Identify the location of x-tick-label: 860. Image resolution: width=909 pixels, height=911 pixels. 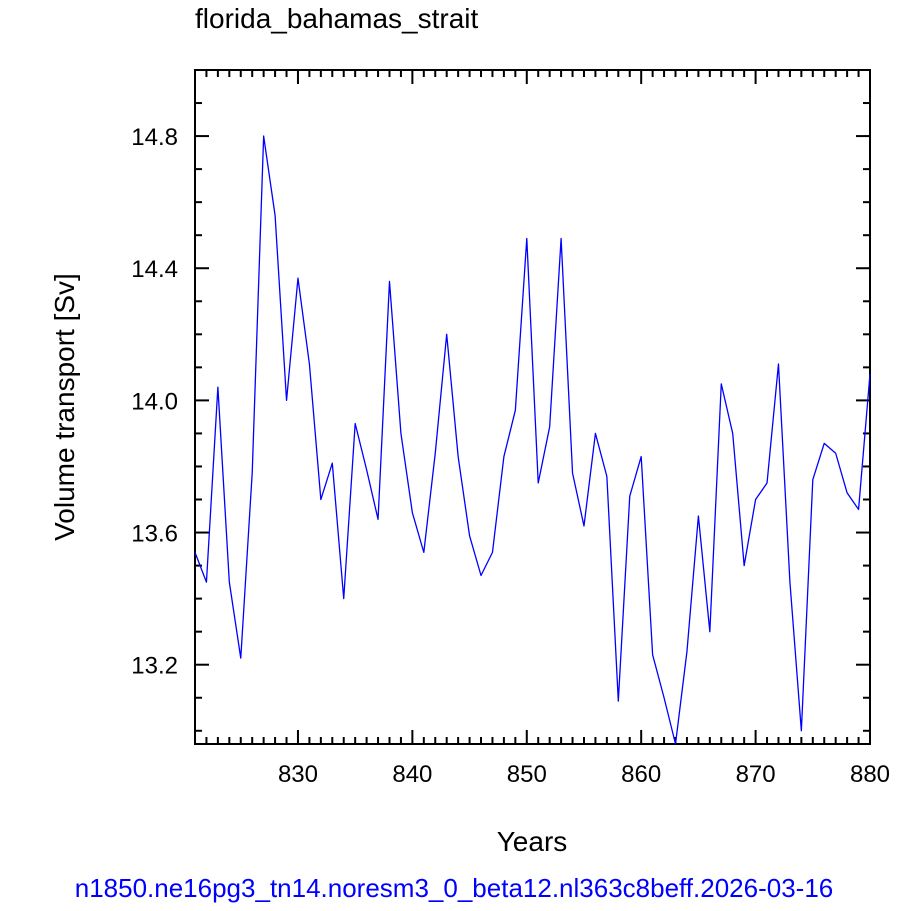
(641, 774).